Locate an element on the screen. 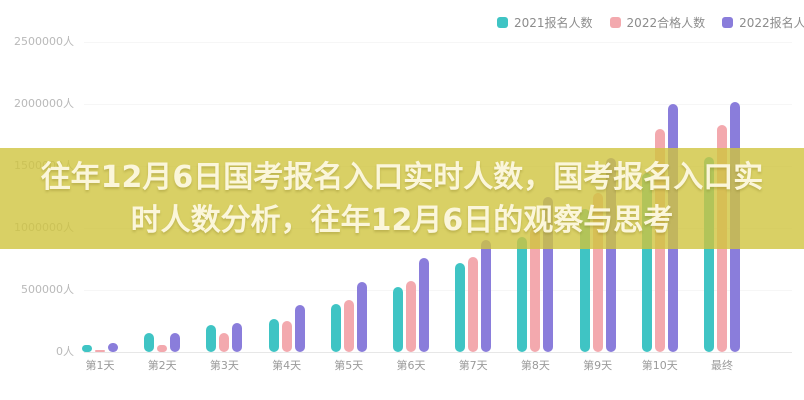  legend-label: 2022报名人数 is located at coordinates (771, 23).